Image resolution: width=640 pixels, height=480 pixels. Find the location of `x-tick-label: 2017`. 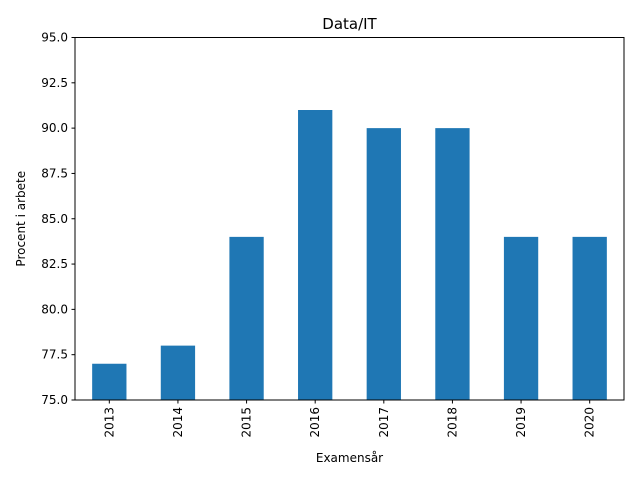

x-tick-label: 2017 is located at coordinates (384, 422).